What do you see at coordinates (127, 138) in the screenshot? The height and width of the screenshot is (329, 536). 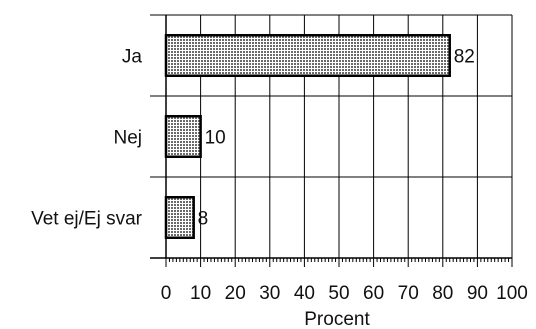 I see `category-label: Nej` at bounding box center [127, 138].